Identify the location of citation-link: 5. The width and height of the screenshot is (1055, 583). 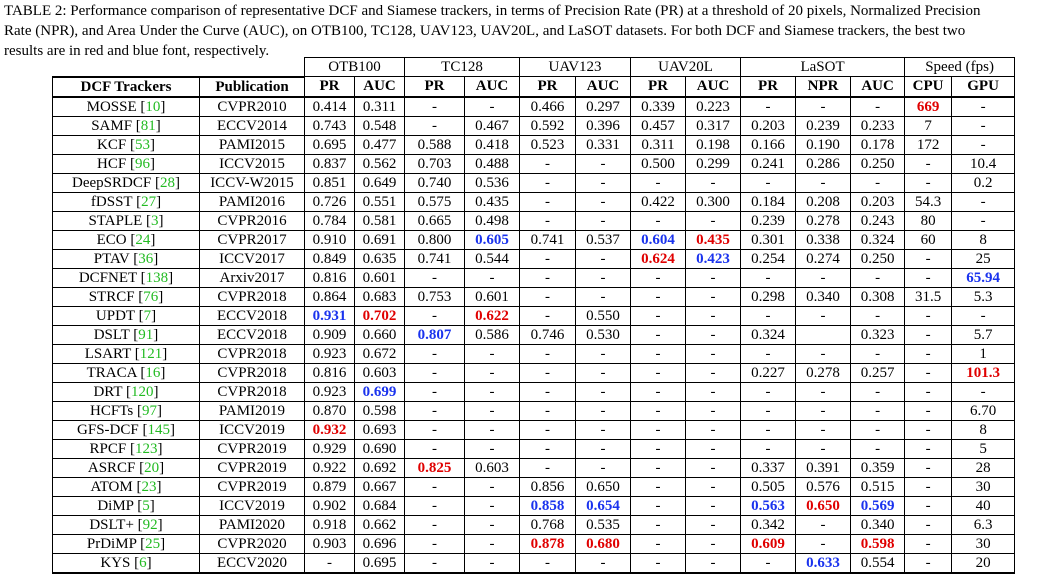
(146, 505).